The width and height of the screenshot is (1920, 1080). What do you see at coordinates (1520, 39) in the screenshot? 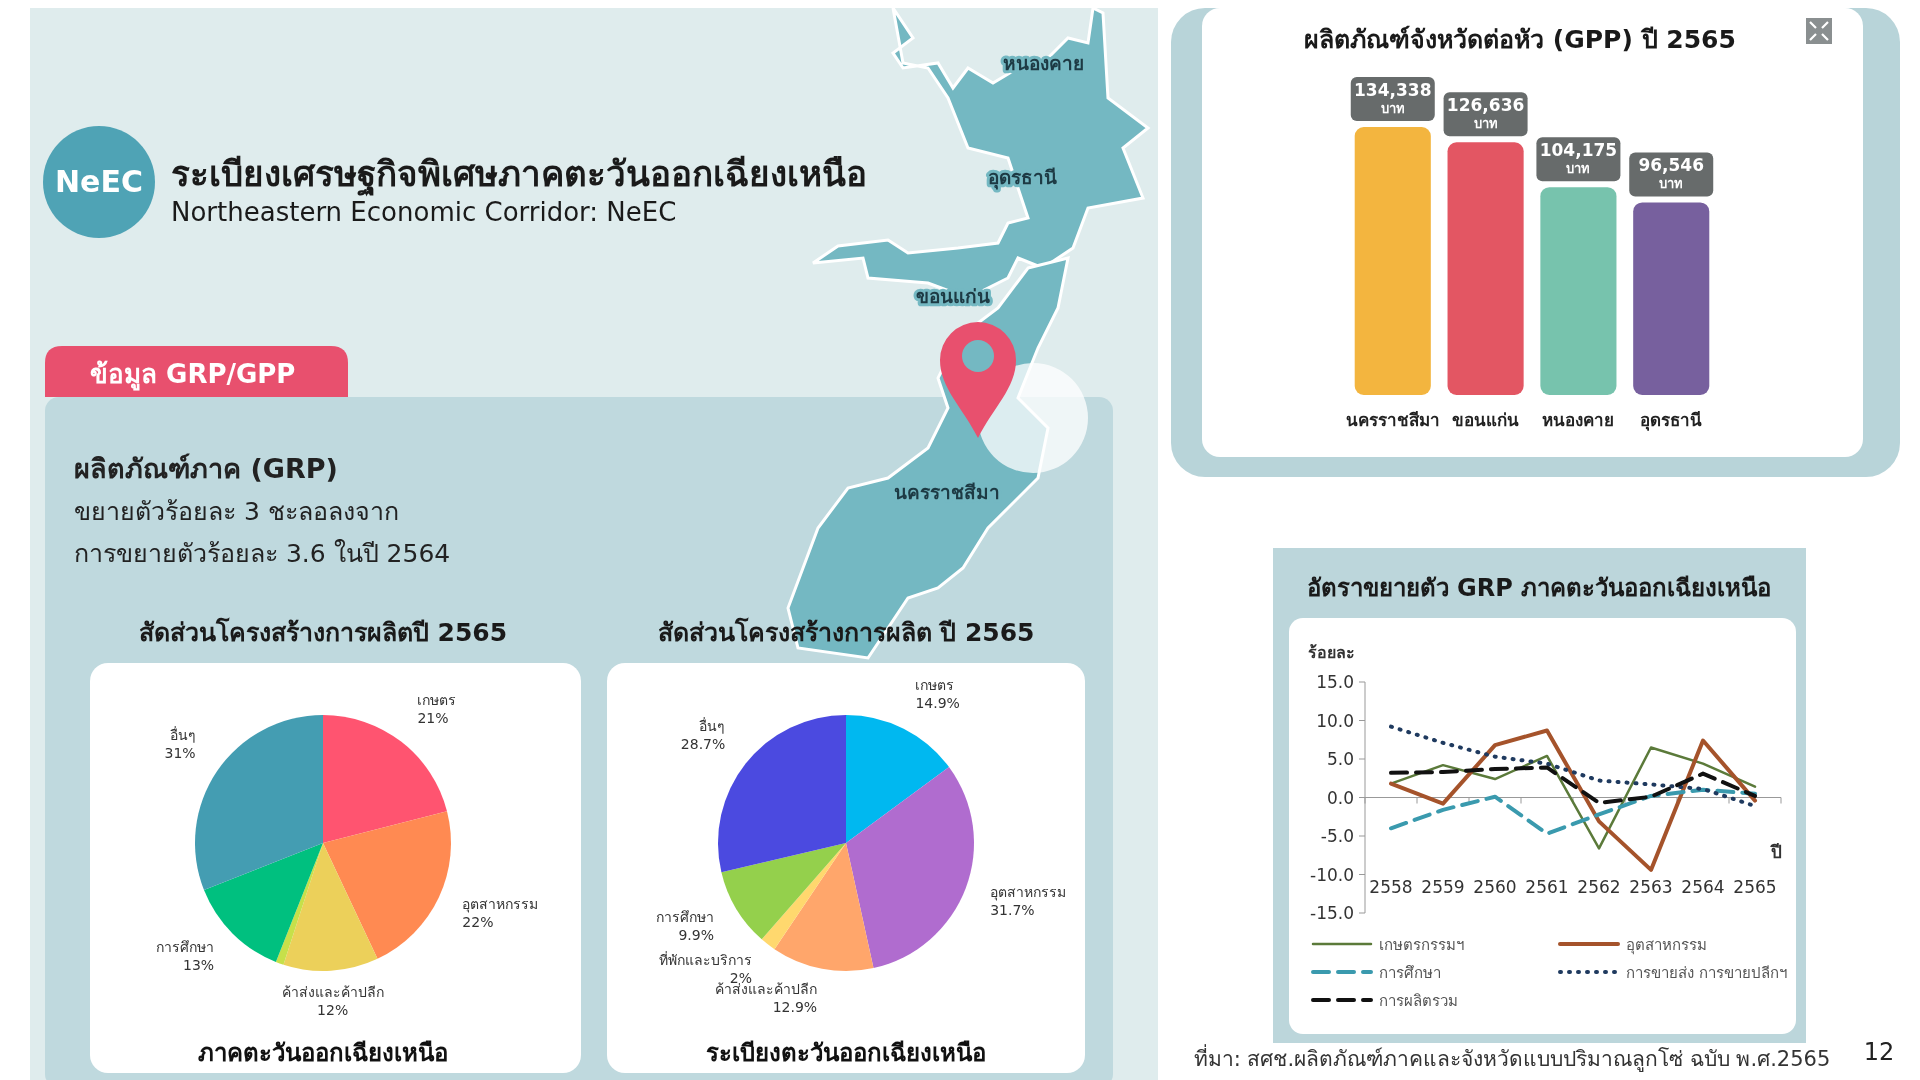
I see `chart-title: ผลิตภัณฑ์จังหวัดต่อหัว (GPP) ปี 2565` at bounding box center [1520, 39].